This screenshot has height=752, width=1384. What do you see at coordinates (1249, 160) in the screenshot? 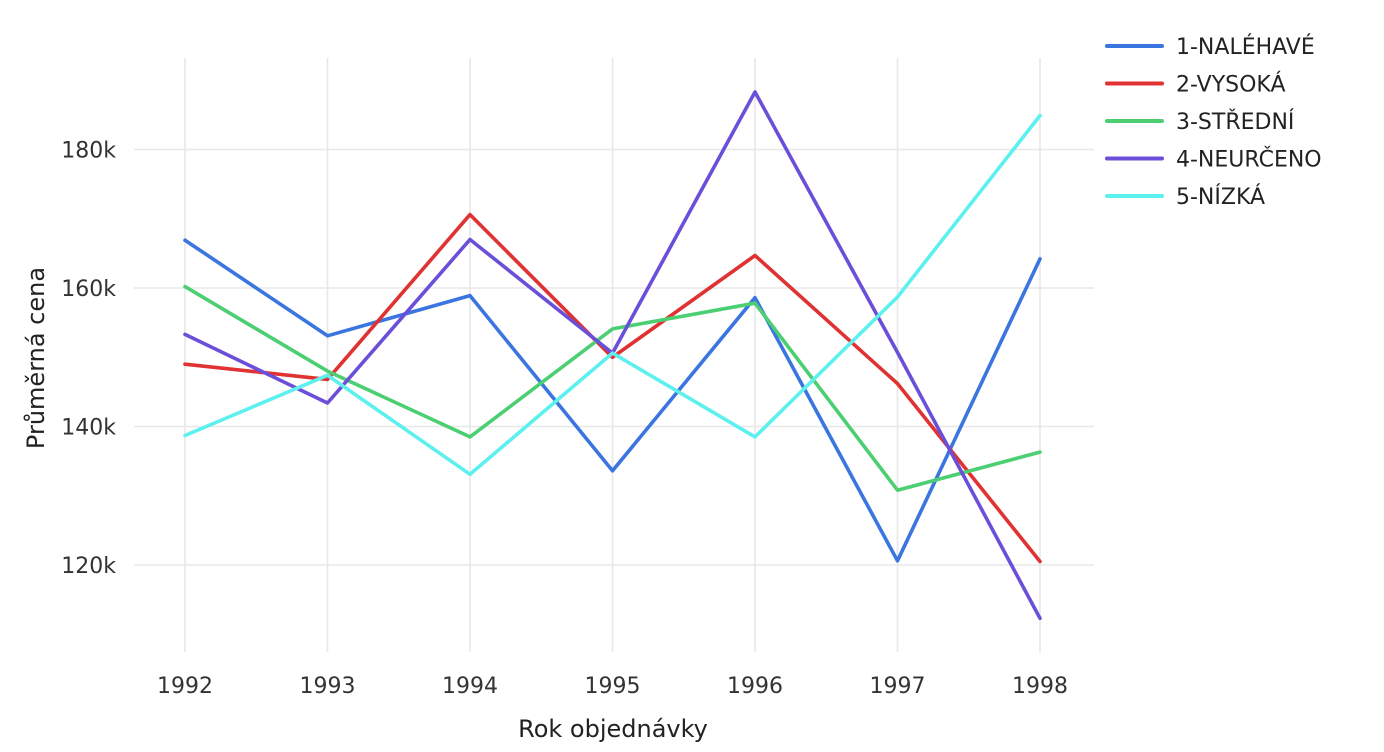
I see `legend-label: 4-NEURČENO` at bounding box center [1249, 160].